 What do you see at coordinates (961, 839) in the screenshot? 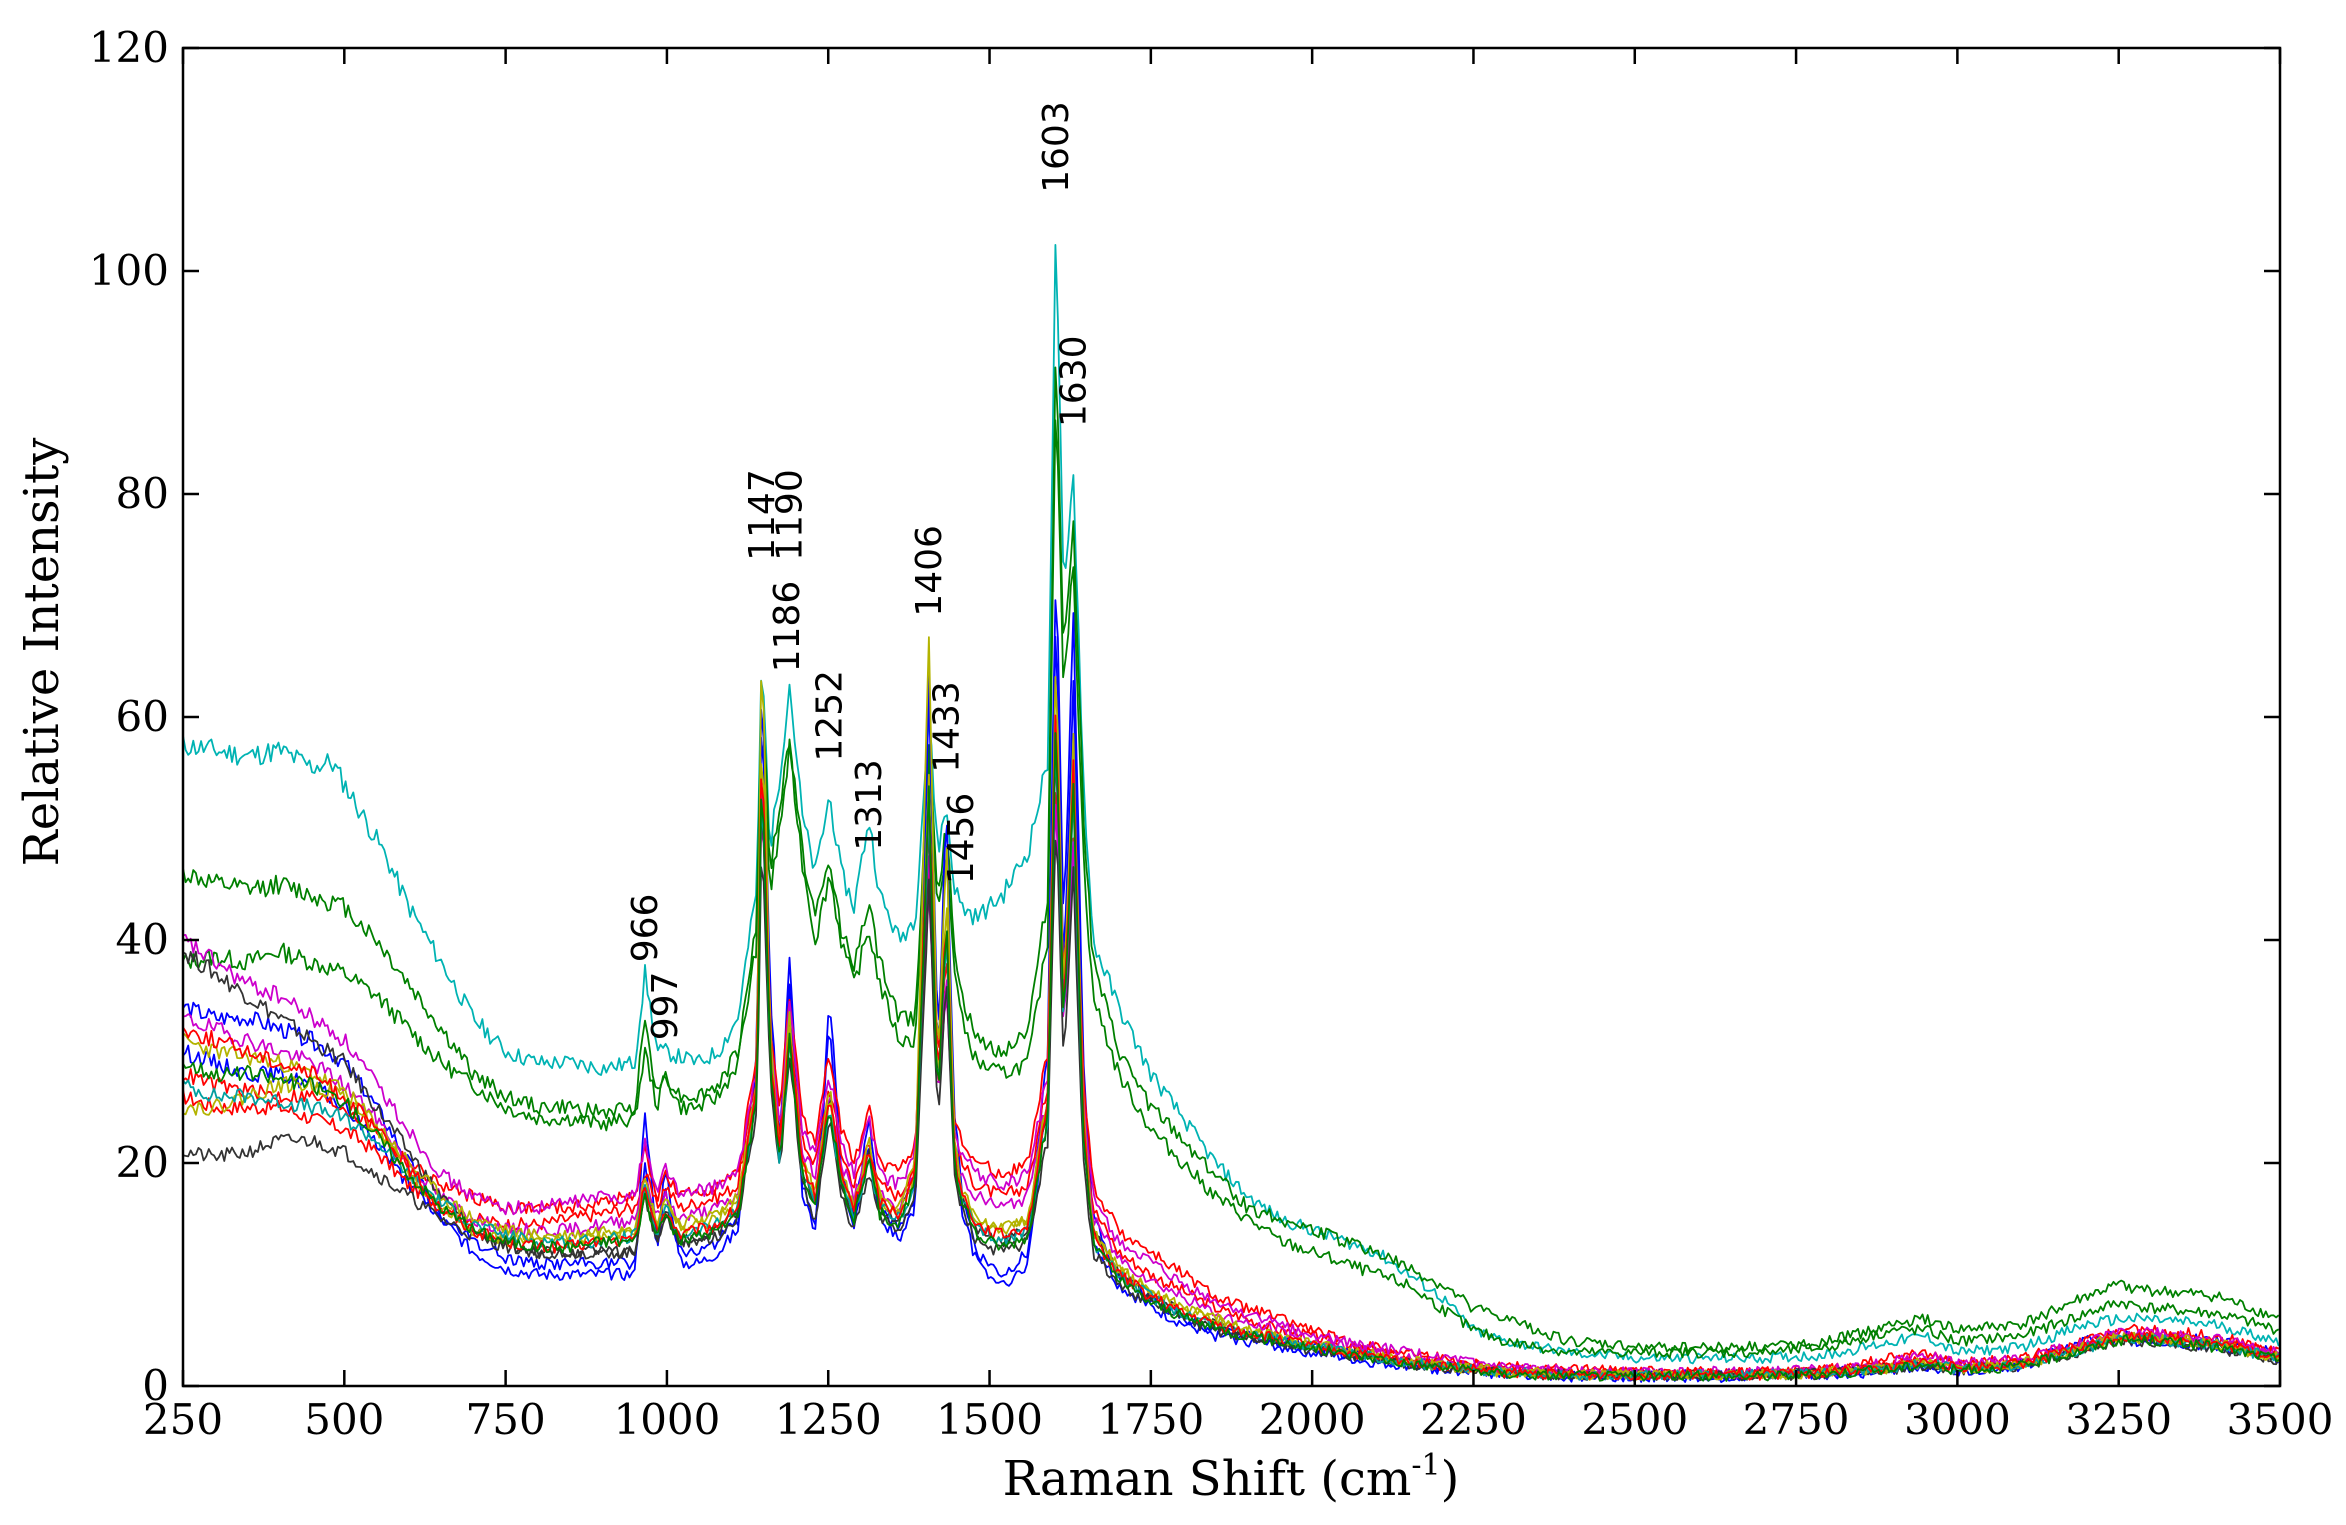
I see `peak-label: 1456` at bounding box center [961, 839].